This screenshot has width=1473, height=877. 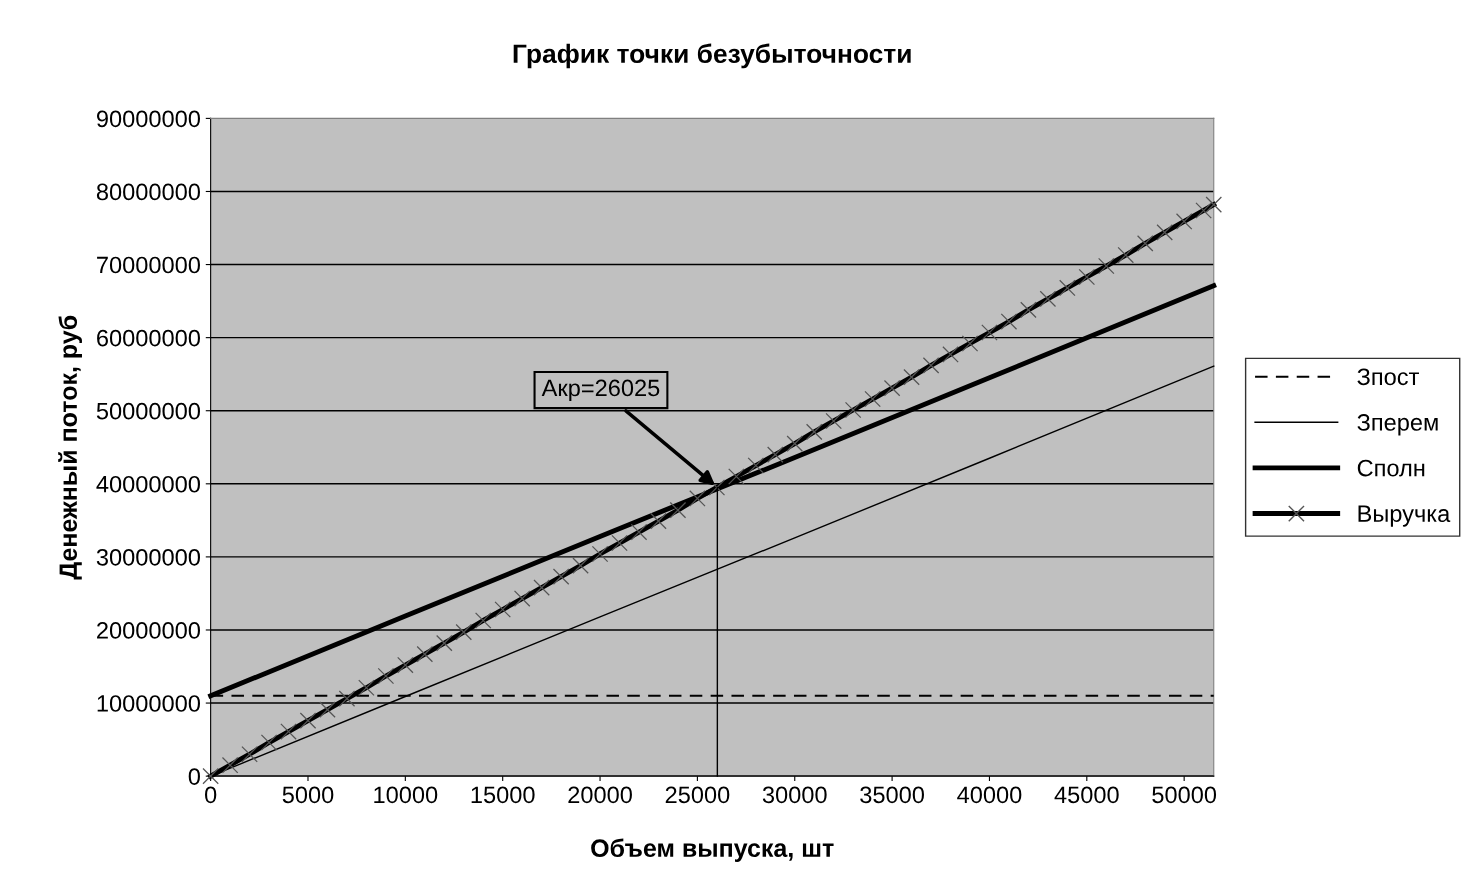 I want to click on x-tick-label: 40000, so click(x=989, y=795).